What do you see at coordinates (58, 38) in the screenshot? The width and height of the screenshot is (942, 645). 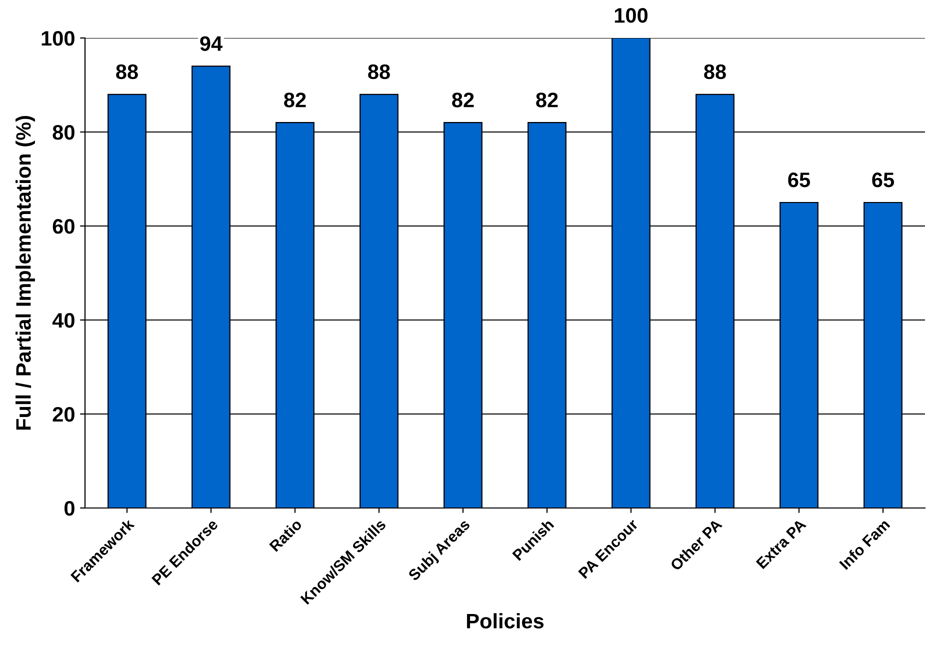 I see `y-tick-label: 100` at bounding box center [58, 38].